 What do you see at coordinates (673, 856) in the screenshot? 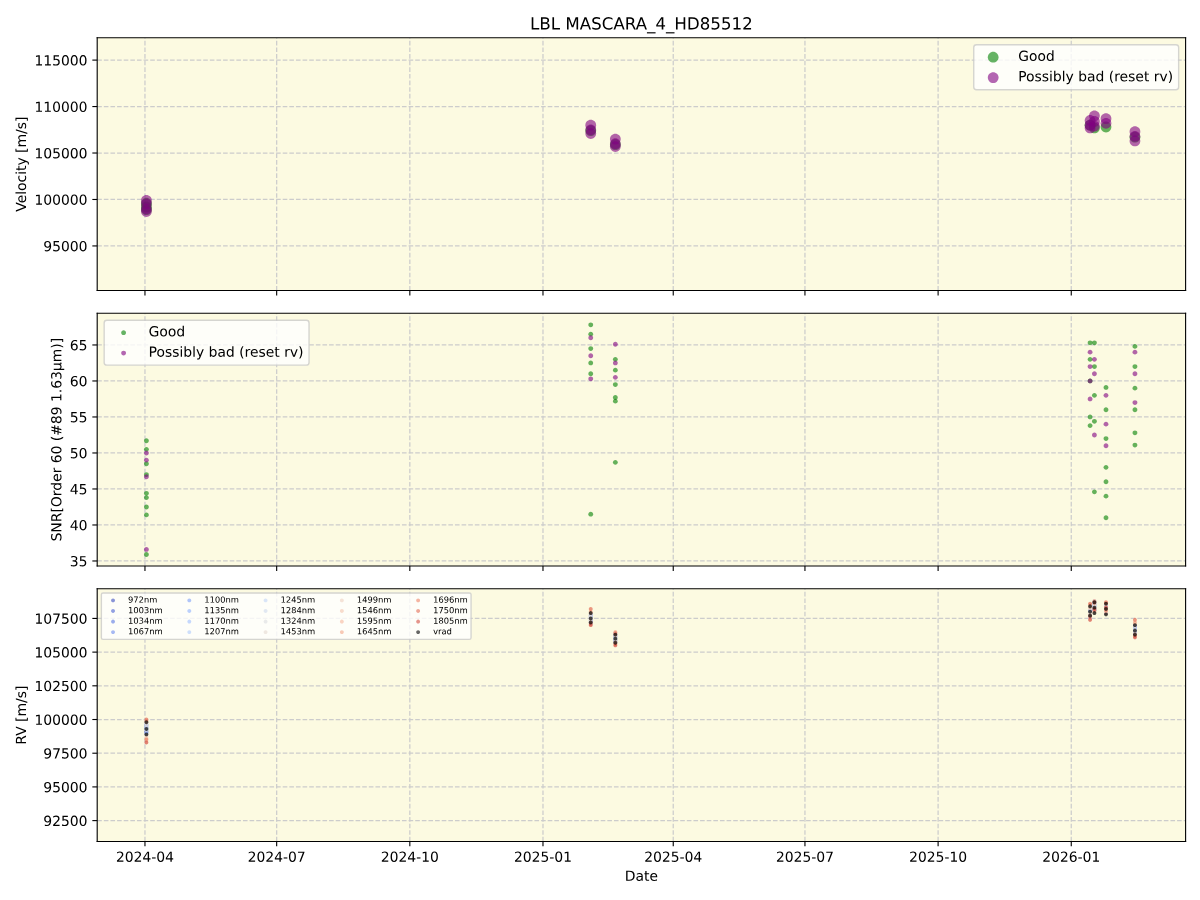
I see `x-tick-label: 2025-04` at bounding box center [673, 856].